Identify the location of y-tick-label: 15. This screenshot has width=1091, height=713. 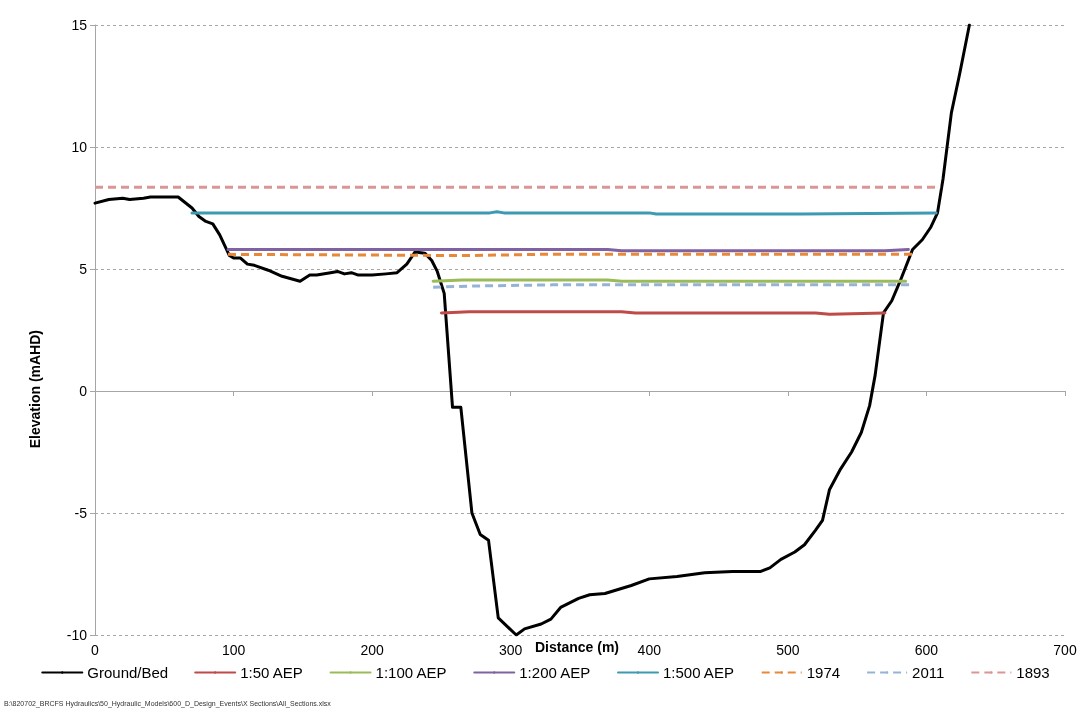
(79, 25).